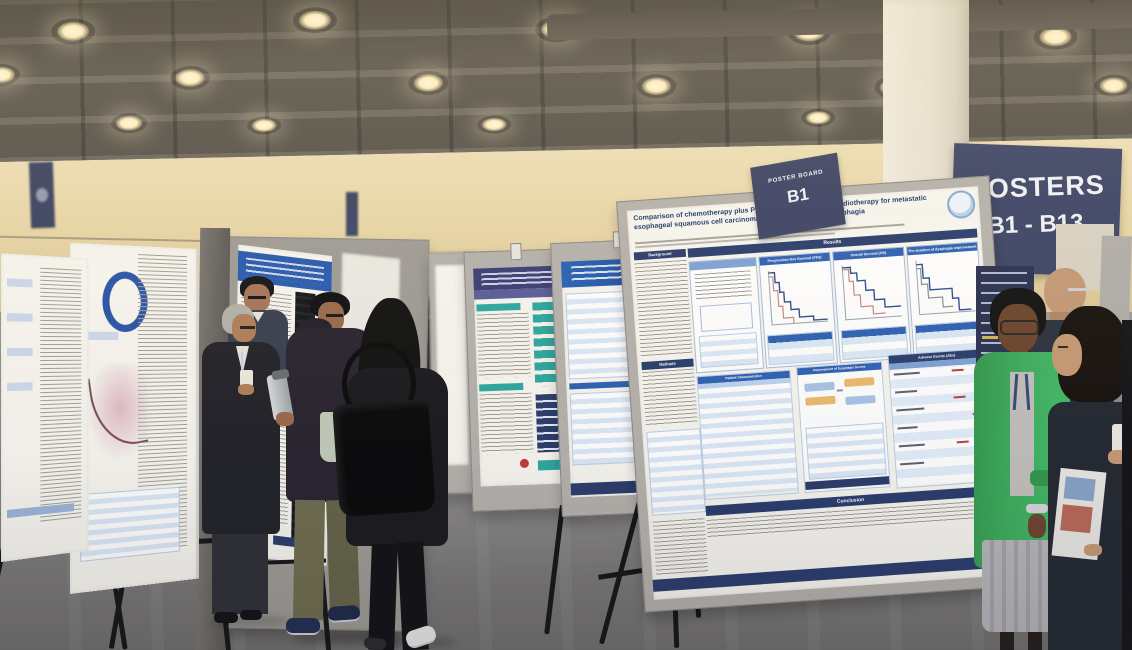 Image resolution: width=1132 pixels, height=650 pixels. Describe the element at coordinates (748, 439) in the screenshot. I see `patient-rows` at that location.